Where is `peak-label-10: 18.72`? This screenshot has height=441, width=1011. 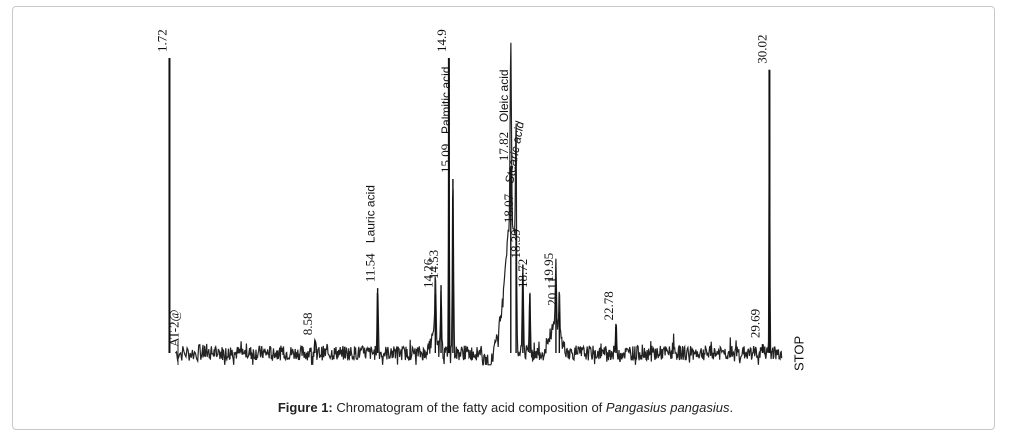
peak-label-10: 18.72 is located at coordinates (522, 273).